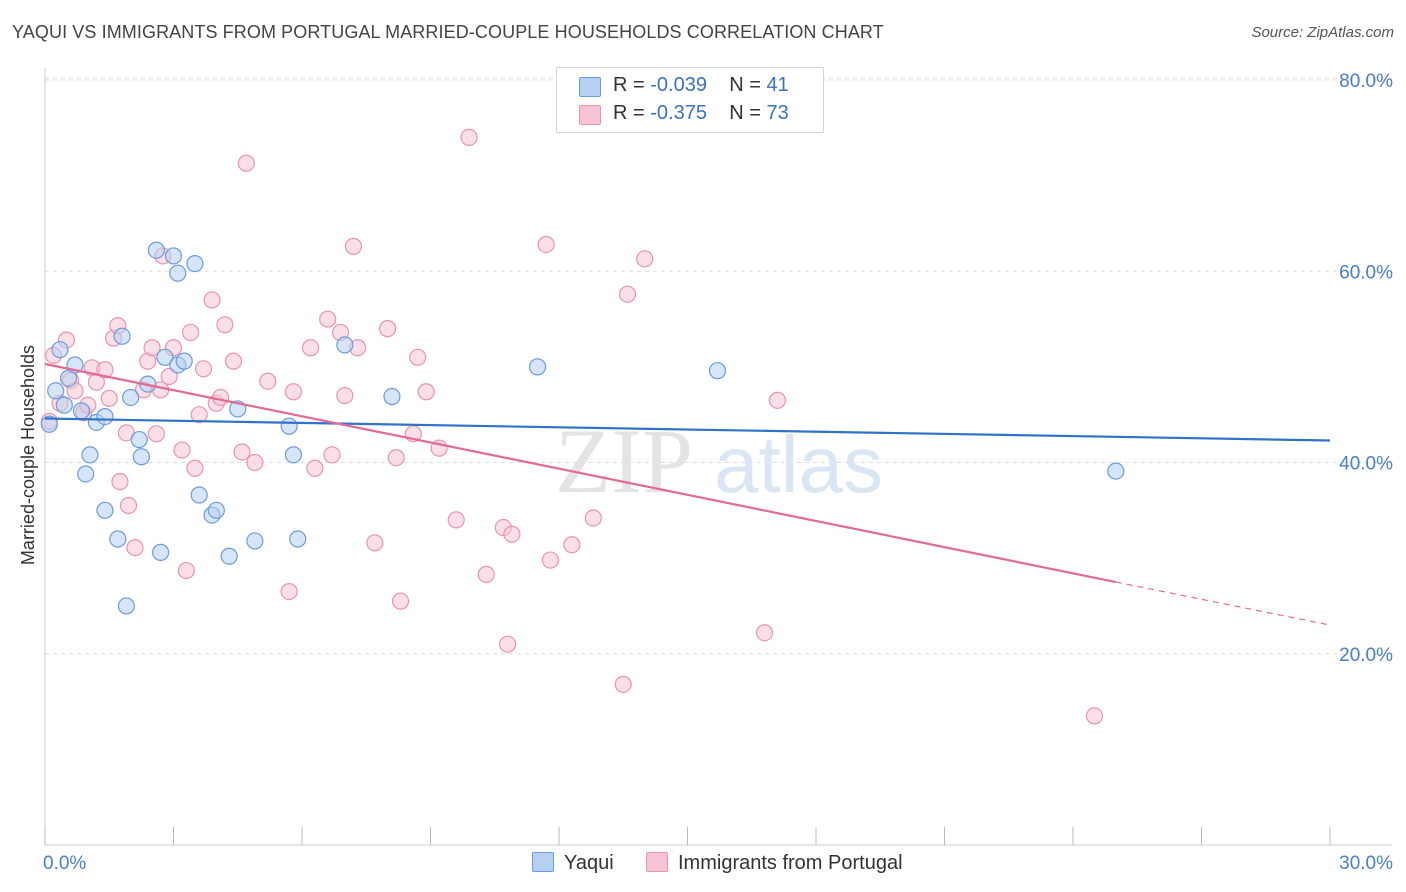 This screenshot has width=1406, height=892. What do you see at coordinates (589, 863) in the screenshot?
I see `bottom-legend-label-yaqui: Yaqui` at bounding box center [589, 863].